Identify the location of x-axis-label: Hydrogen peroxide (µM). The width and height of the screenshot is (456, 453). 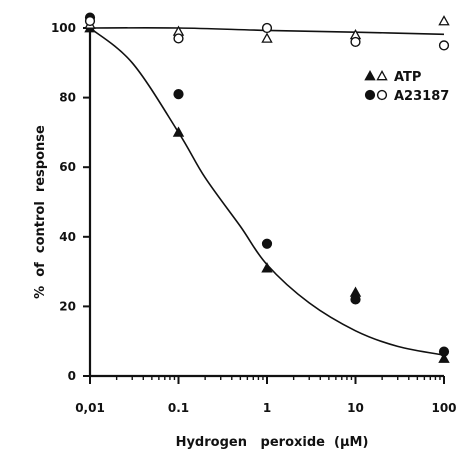
(272, 442).